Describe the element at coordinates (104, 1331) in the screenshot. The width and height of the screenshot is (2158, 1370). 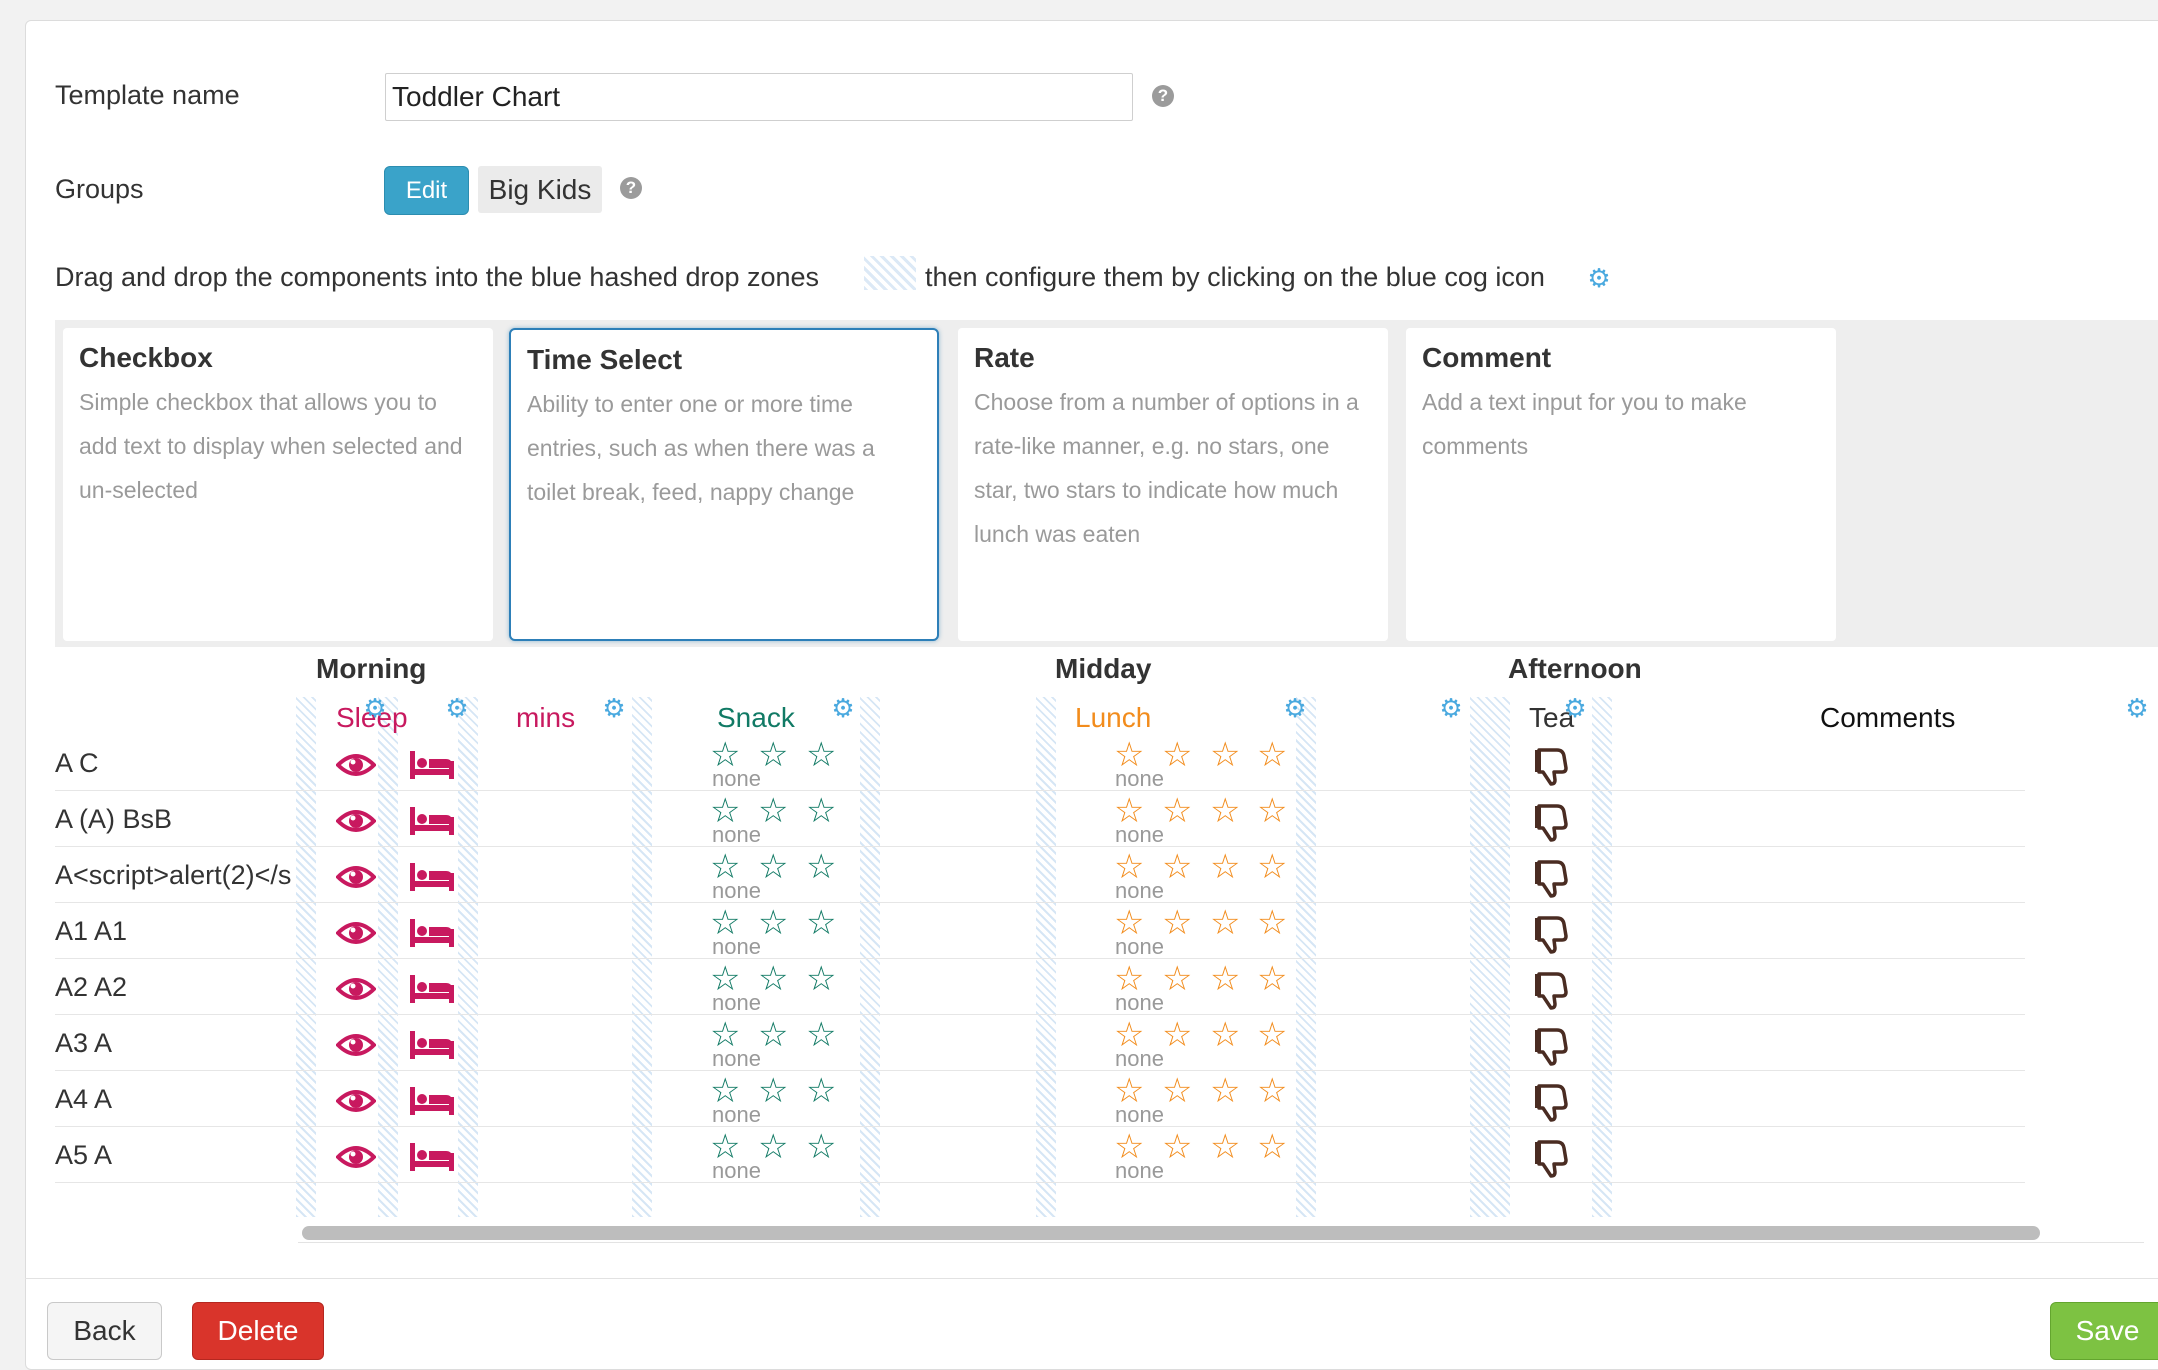
I see `back-button: Back` at that location.